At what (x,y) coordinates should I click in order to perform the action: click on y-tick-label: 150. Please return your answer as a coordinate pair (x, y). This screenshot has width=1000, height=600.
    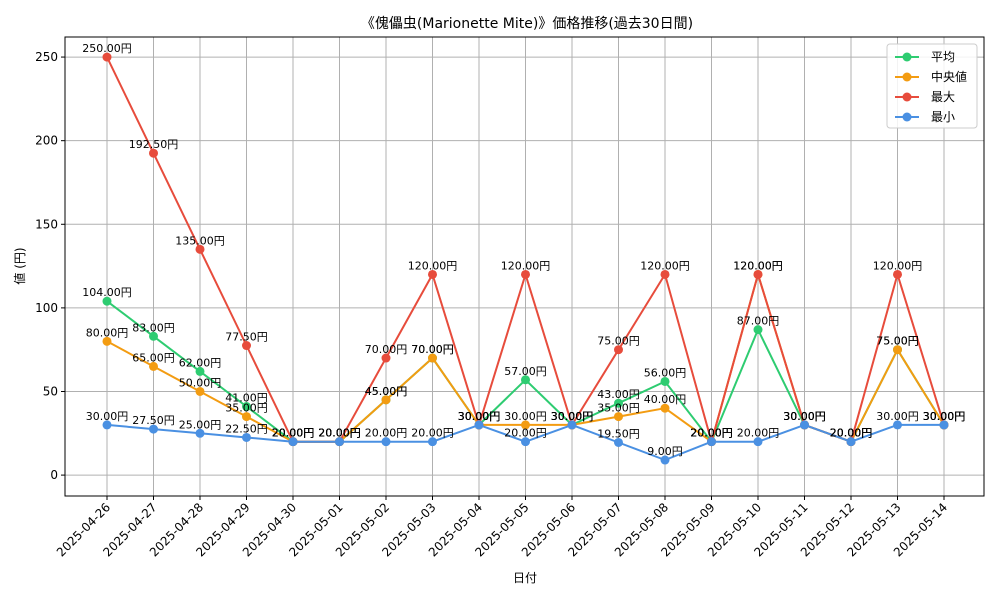
    Looking at the image, I should click on (46, 224).